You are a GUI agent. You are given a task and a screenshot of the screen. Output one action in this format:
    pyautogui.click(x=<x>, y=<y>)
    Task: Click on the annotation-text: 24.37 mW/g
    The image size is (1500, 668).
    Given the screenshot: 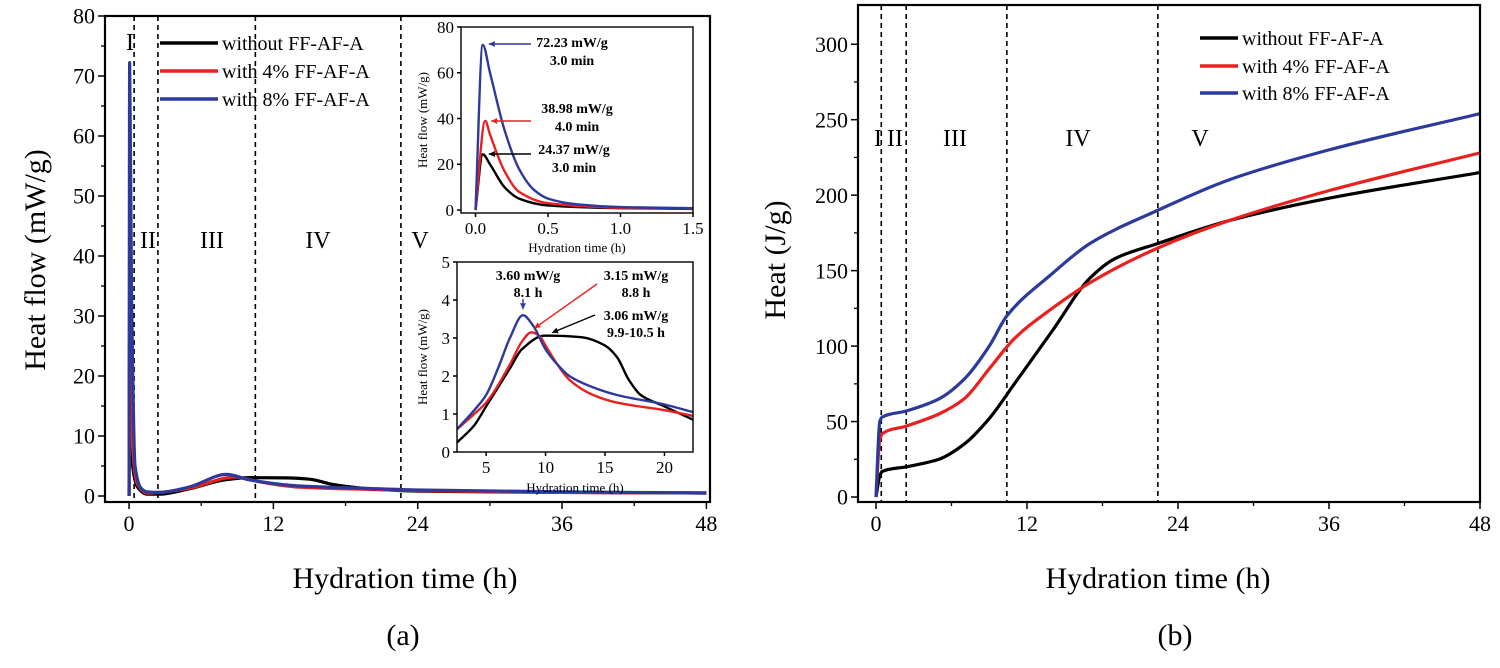 What is the action you would take?
    pyautogui.click(x=574, y=150)
    